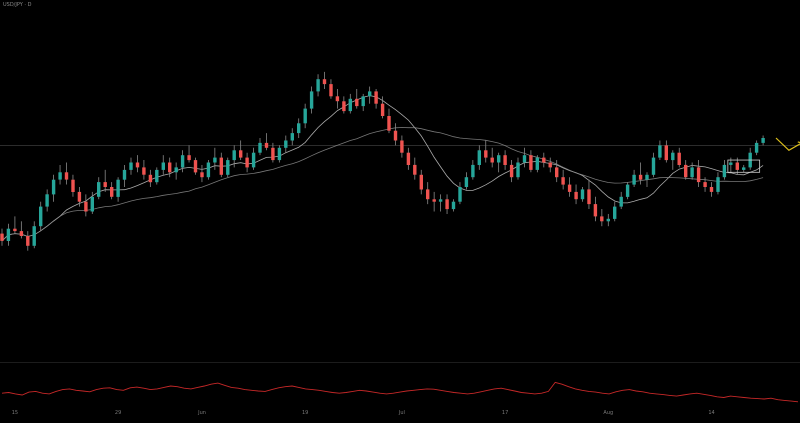 The image size is (800, 423). What do you see at coordinates (201, 413) in the screenshot?
I see `x-tick-label: Jun` at bounding box center [201, 413].